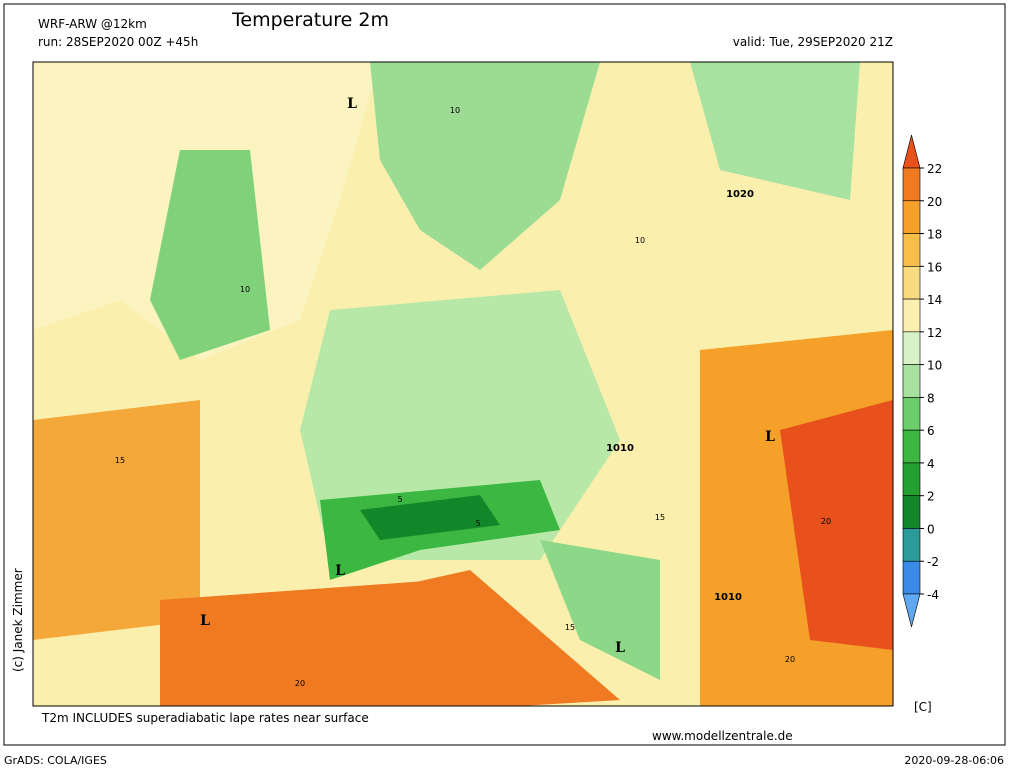 This screenshot has width=1024, height=768. I want to click on tick-label: 12, so click(934, 333).